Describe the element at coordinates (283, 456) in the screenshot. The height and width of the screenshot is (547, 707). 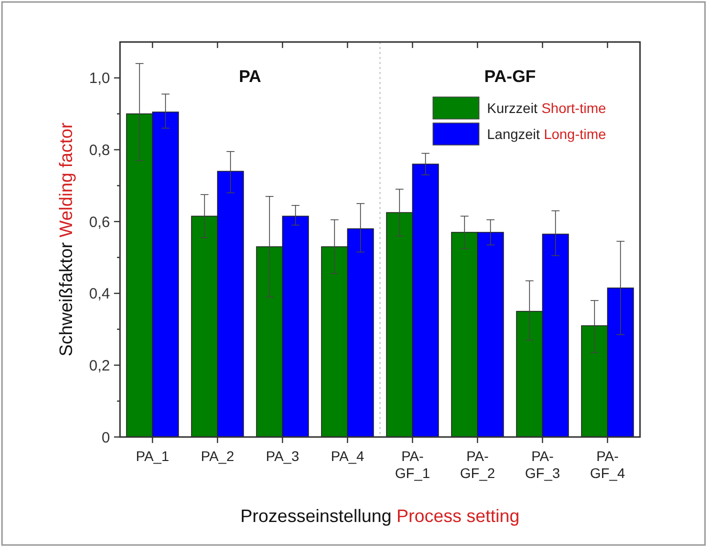
I see `x-tick-label: PA_3` at that location.